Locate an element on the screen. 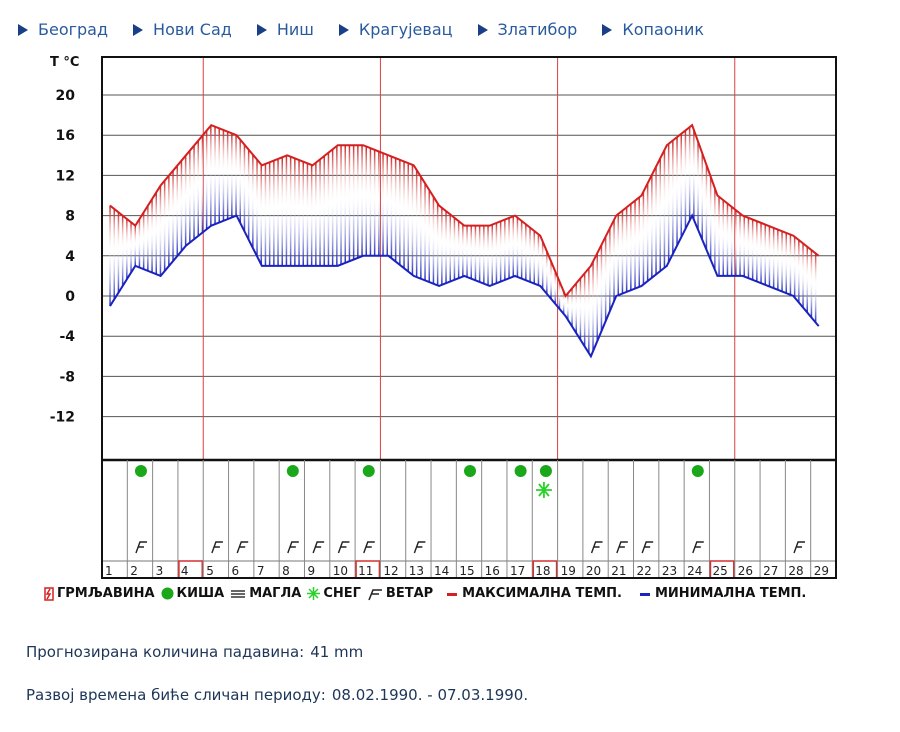  legend-max-temp: МАКСИМАЛНА ТЕМП. is located at coordinates (533, 593).